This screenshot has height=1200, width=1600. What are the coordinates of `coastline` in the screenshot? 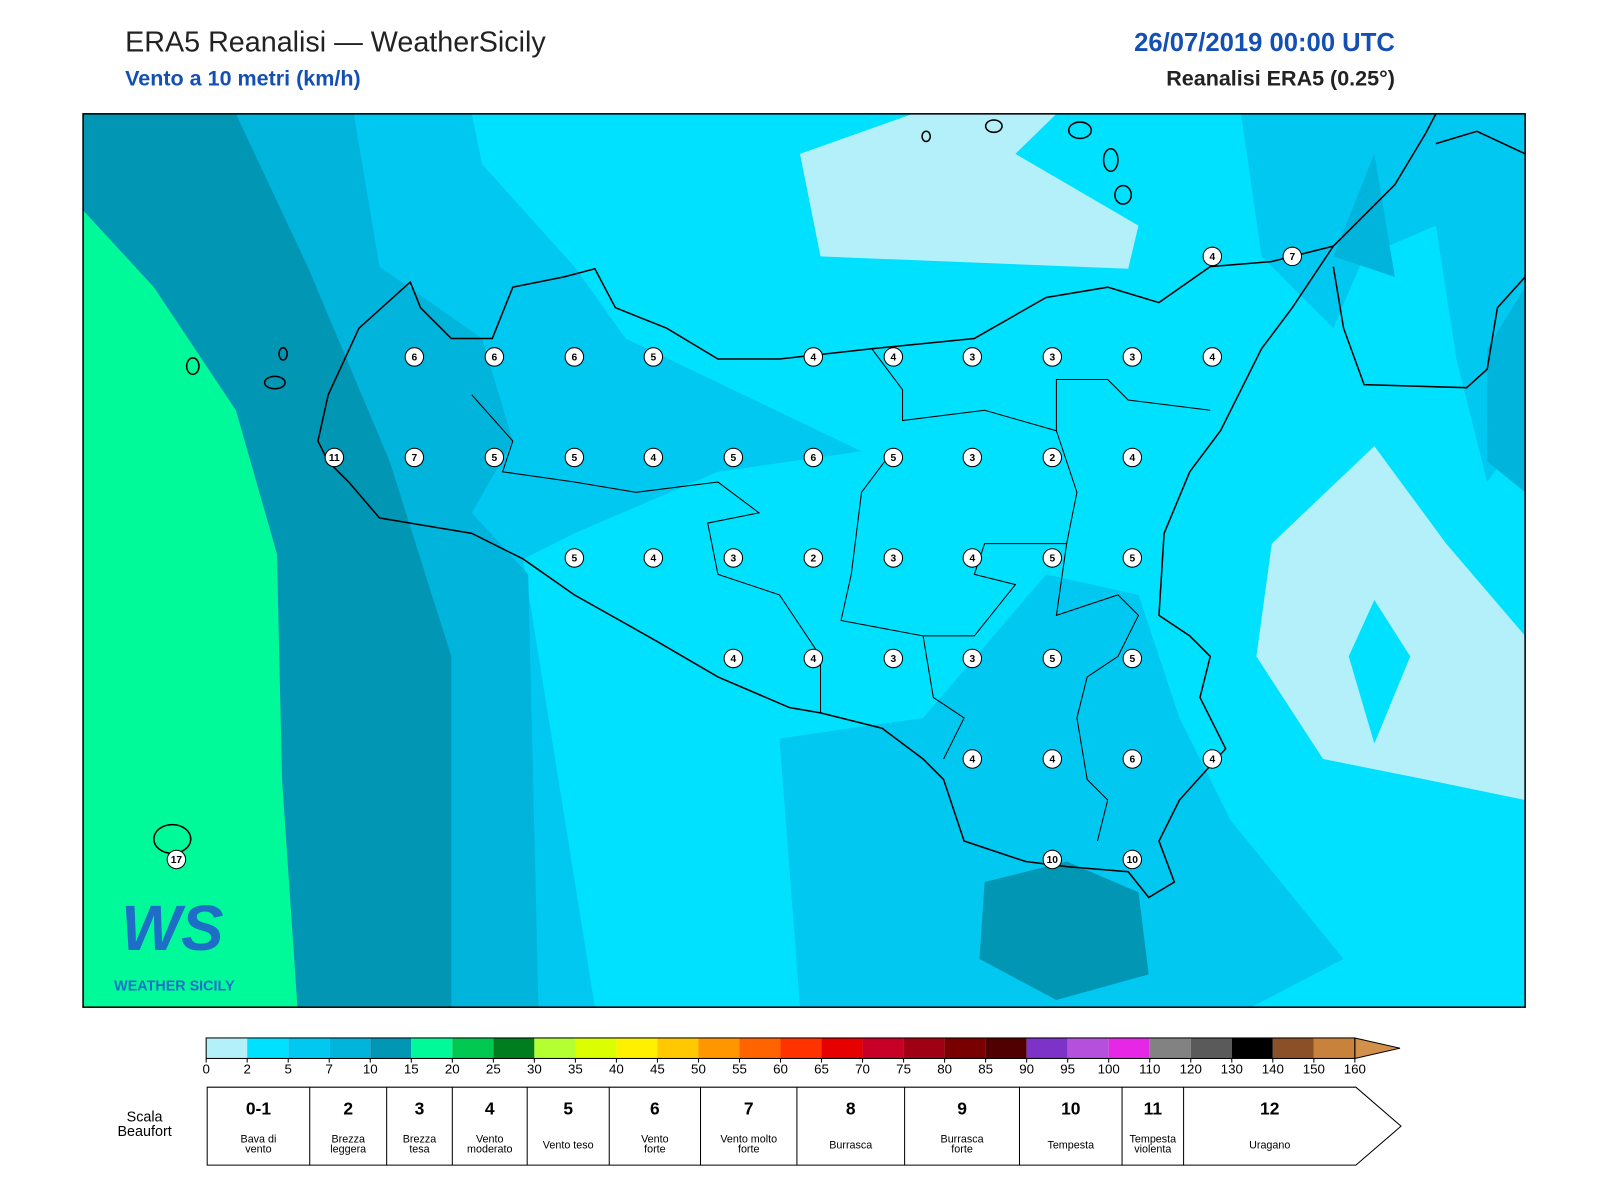 It's located at (1429, 327).